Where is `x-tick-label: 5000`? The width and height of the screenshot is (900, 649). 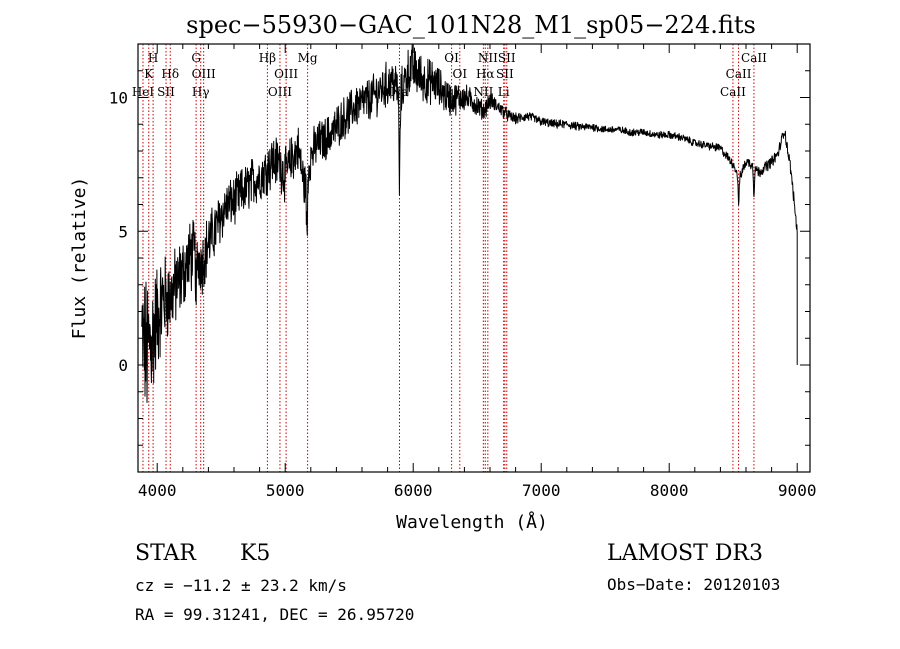
x-tick-label: 5000 is located at coordinates (285, 490).